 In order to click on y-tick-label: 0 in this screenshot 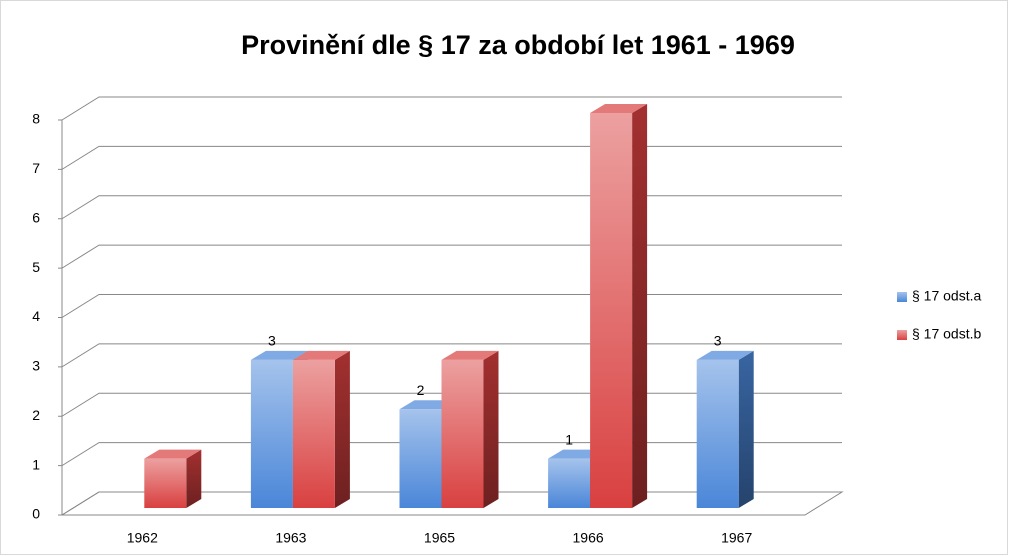, I will do `click(36, 514)`.